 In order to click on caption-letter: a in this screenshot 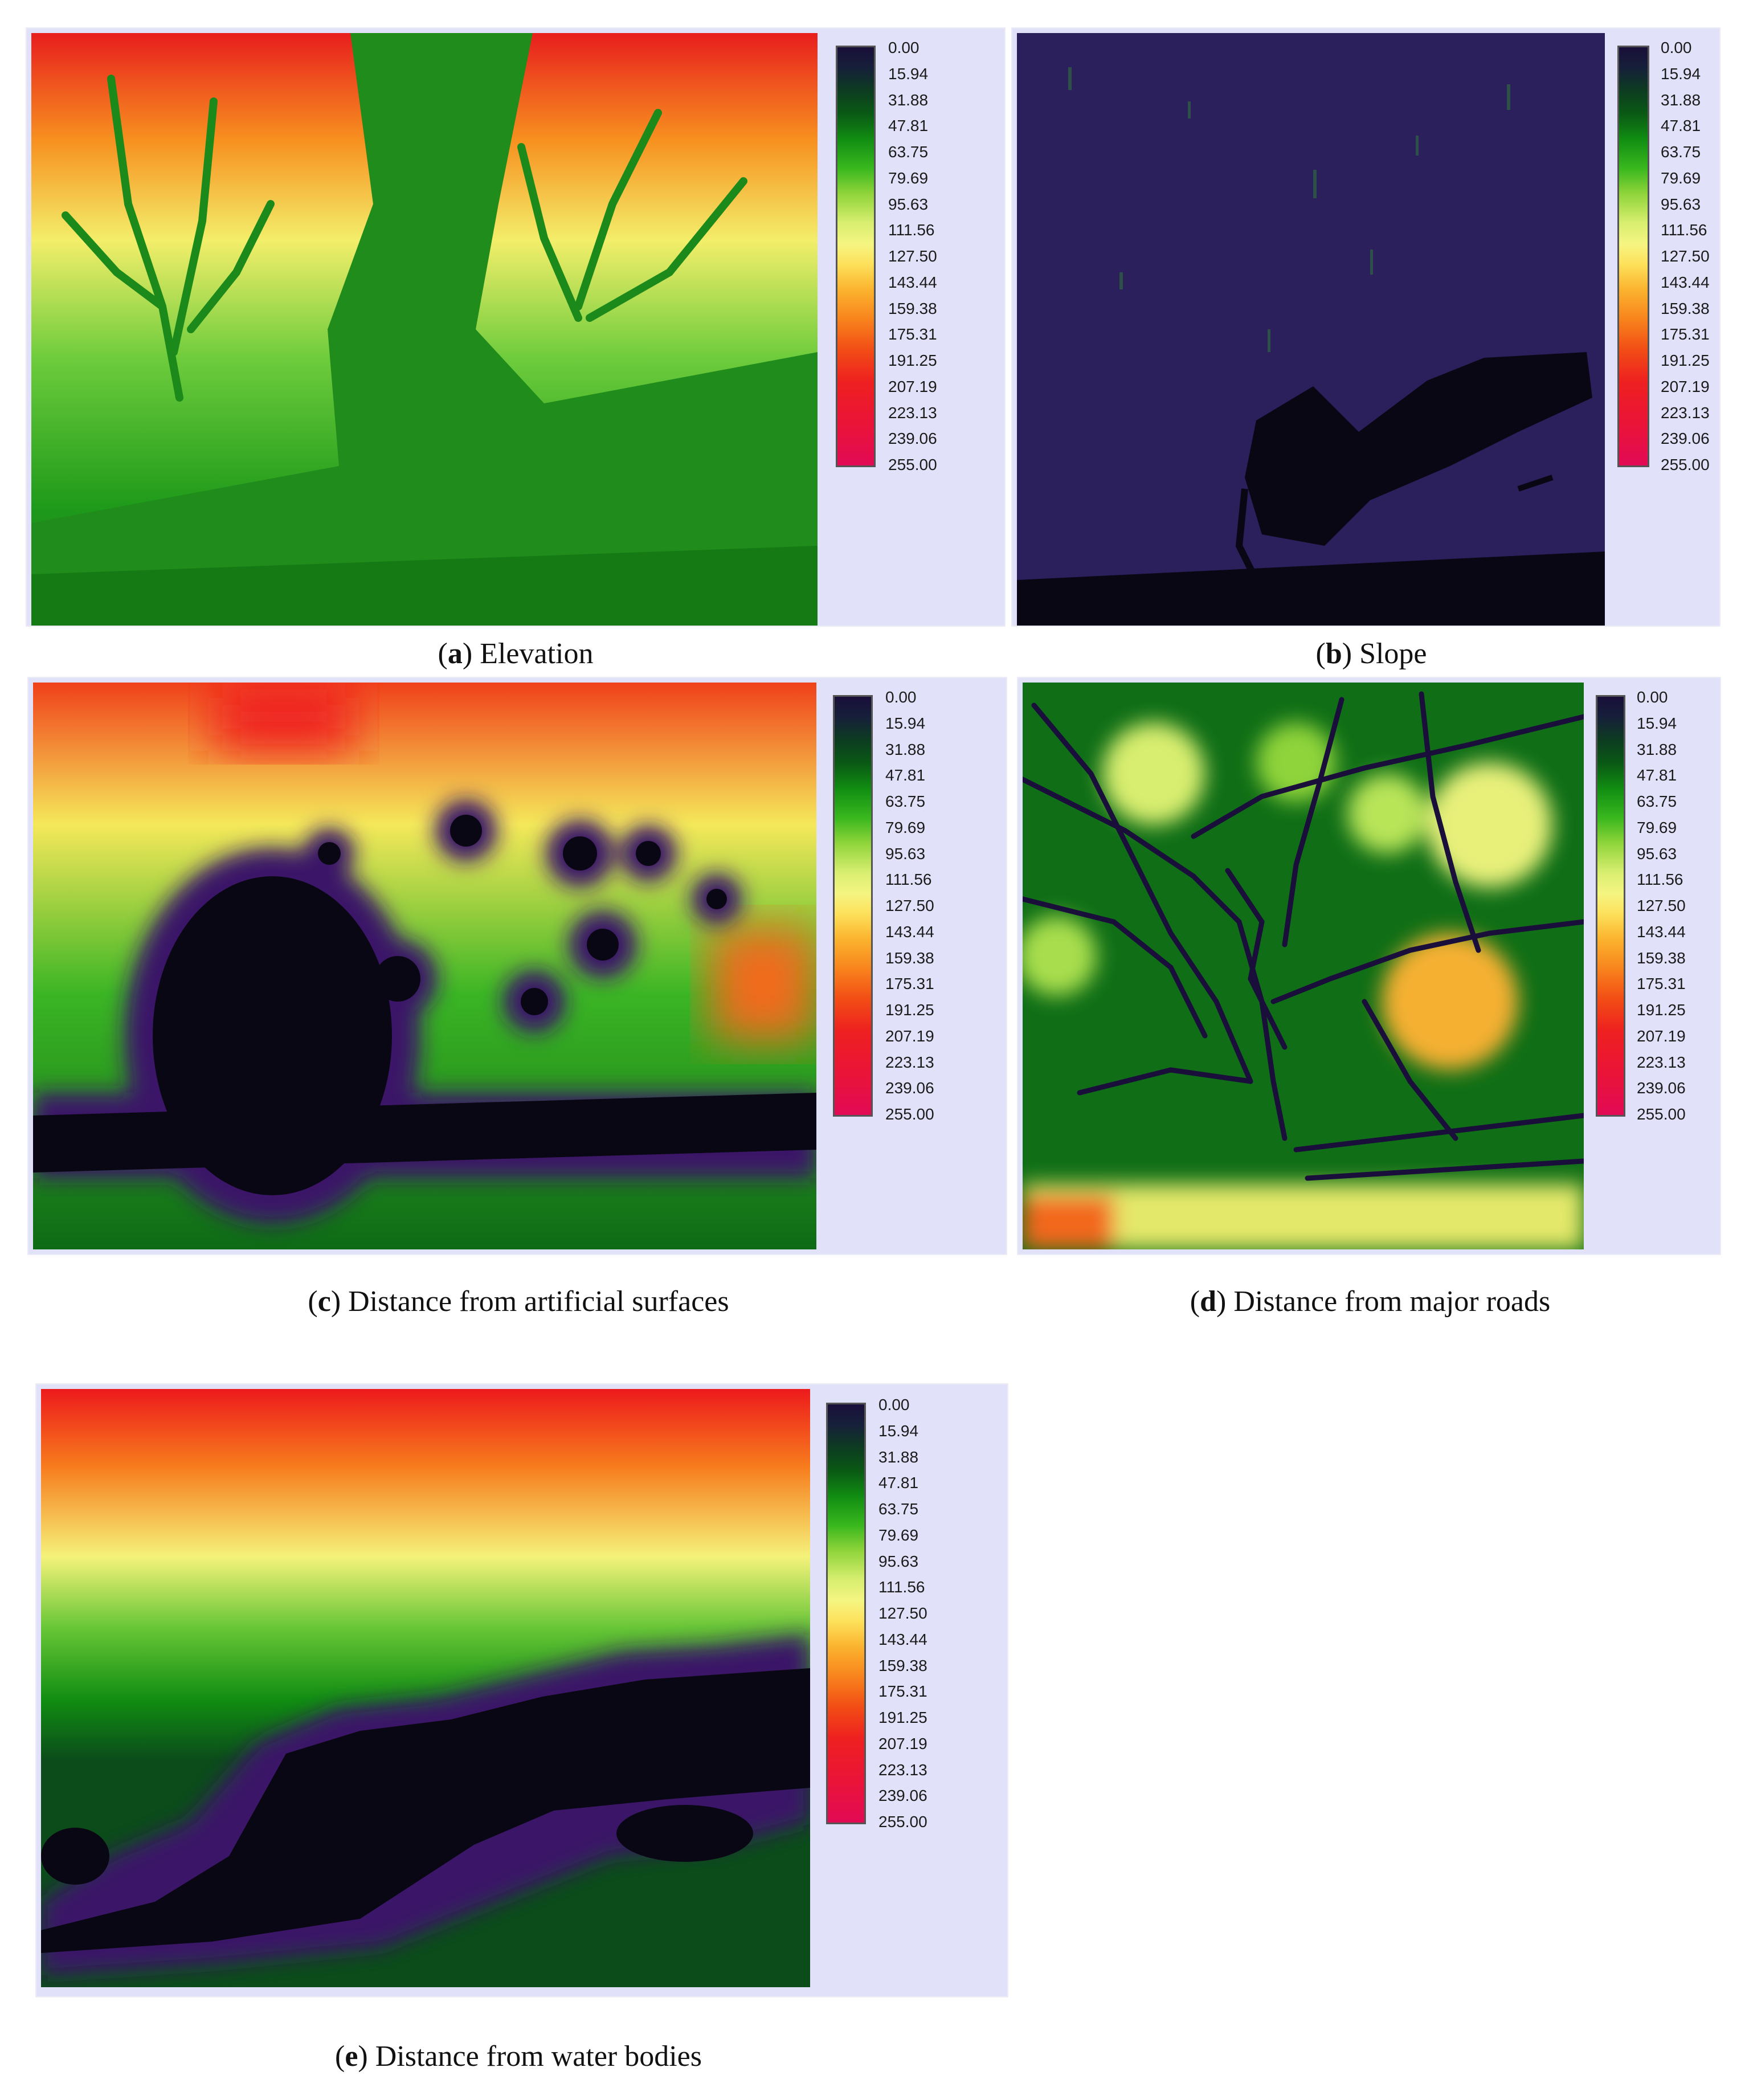, I will do `click(455, 654)`.